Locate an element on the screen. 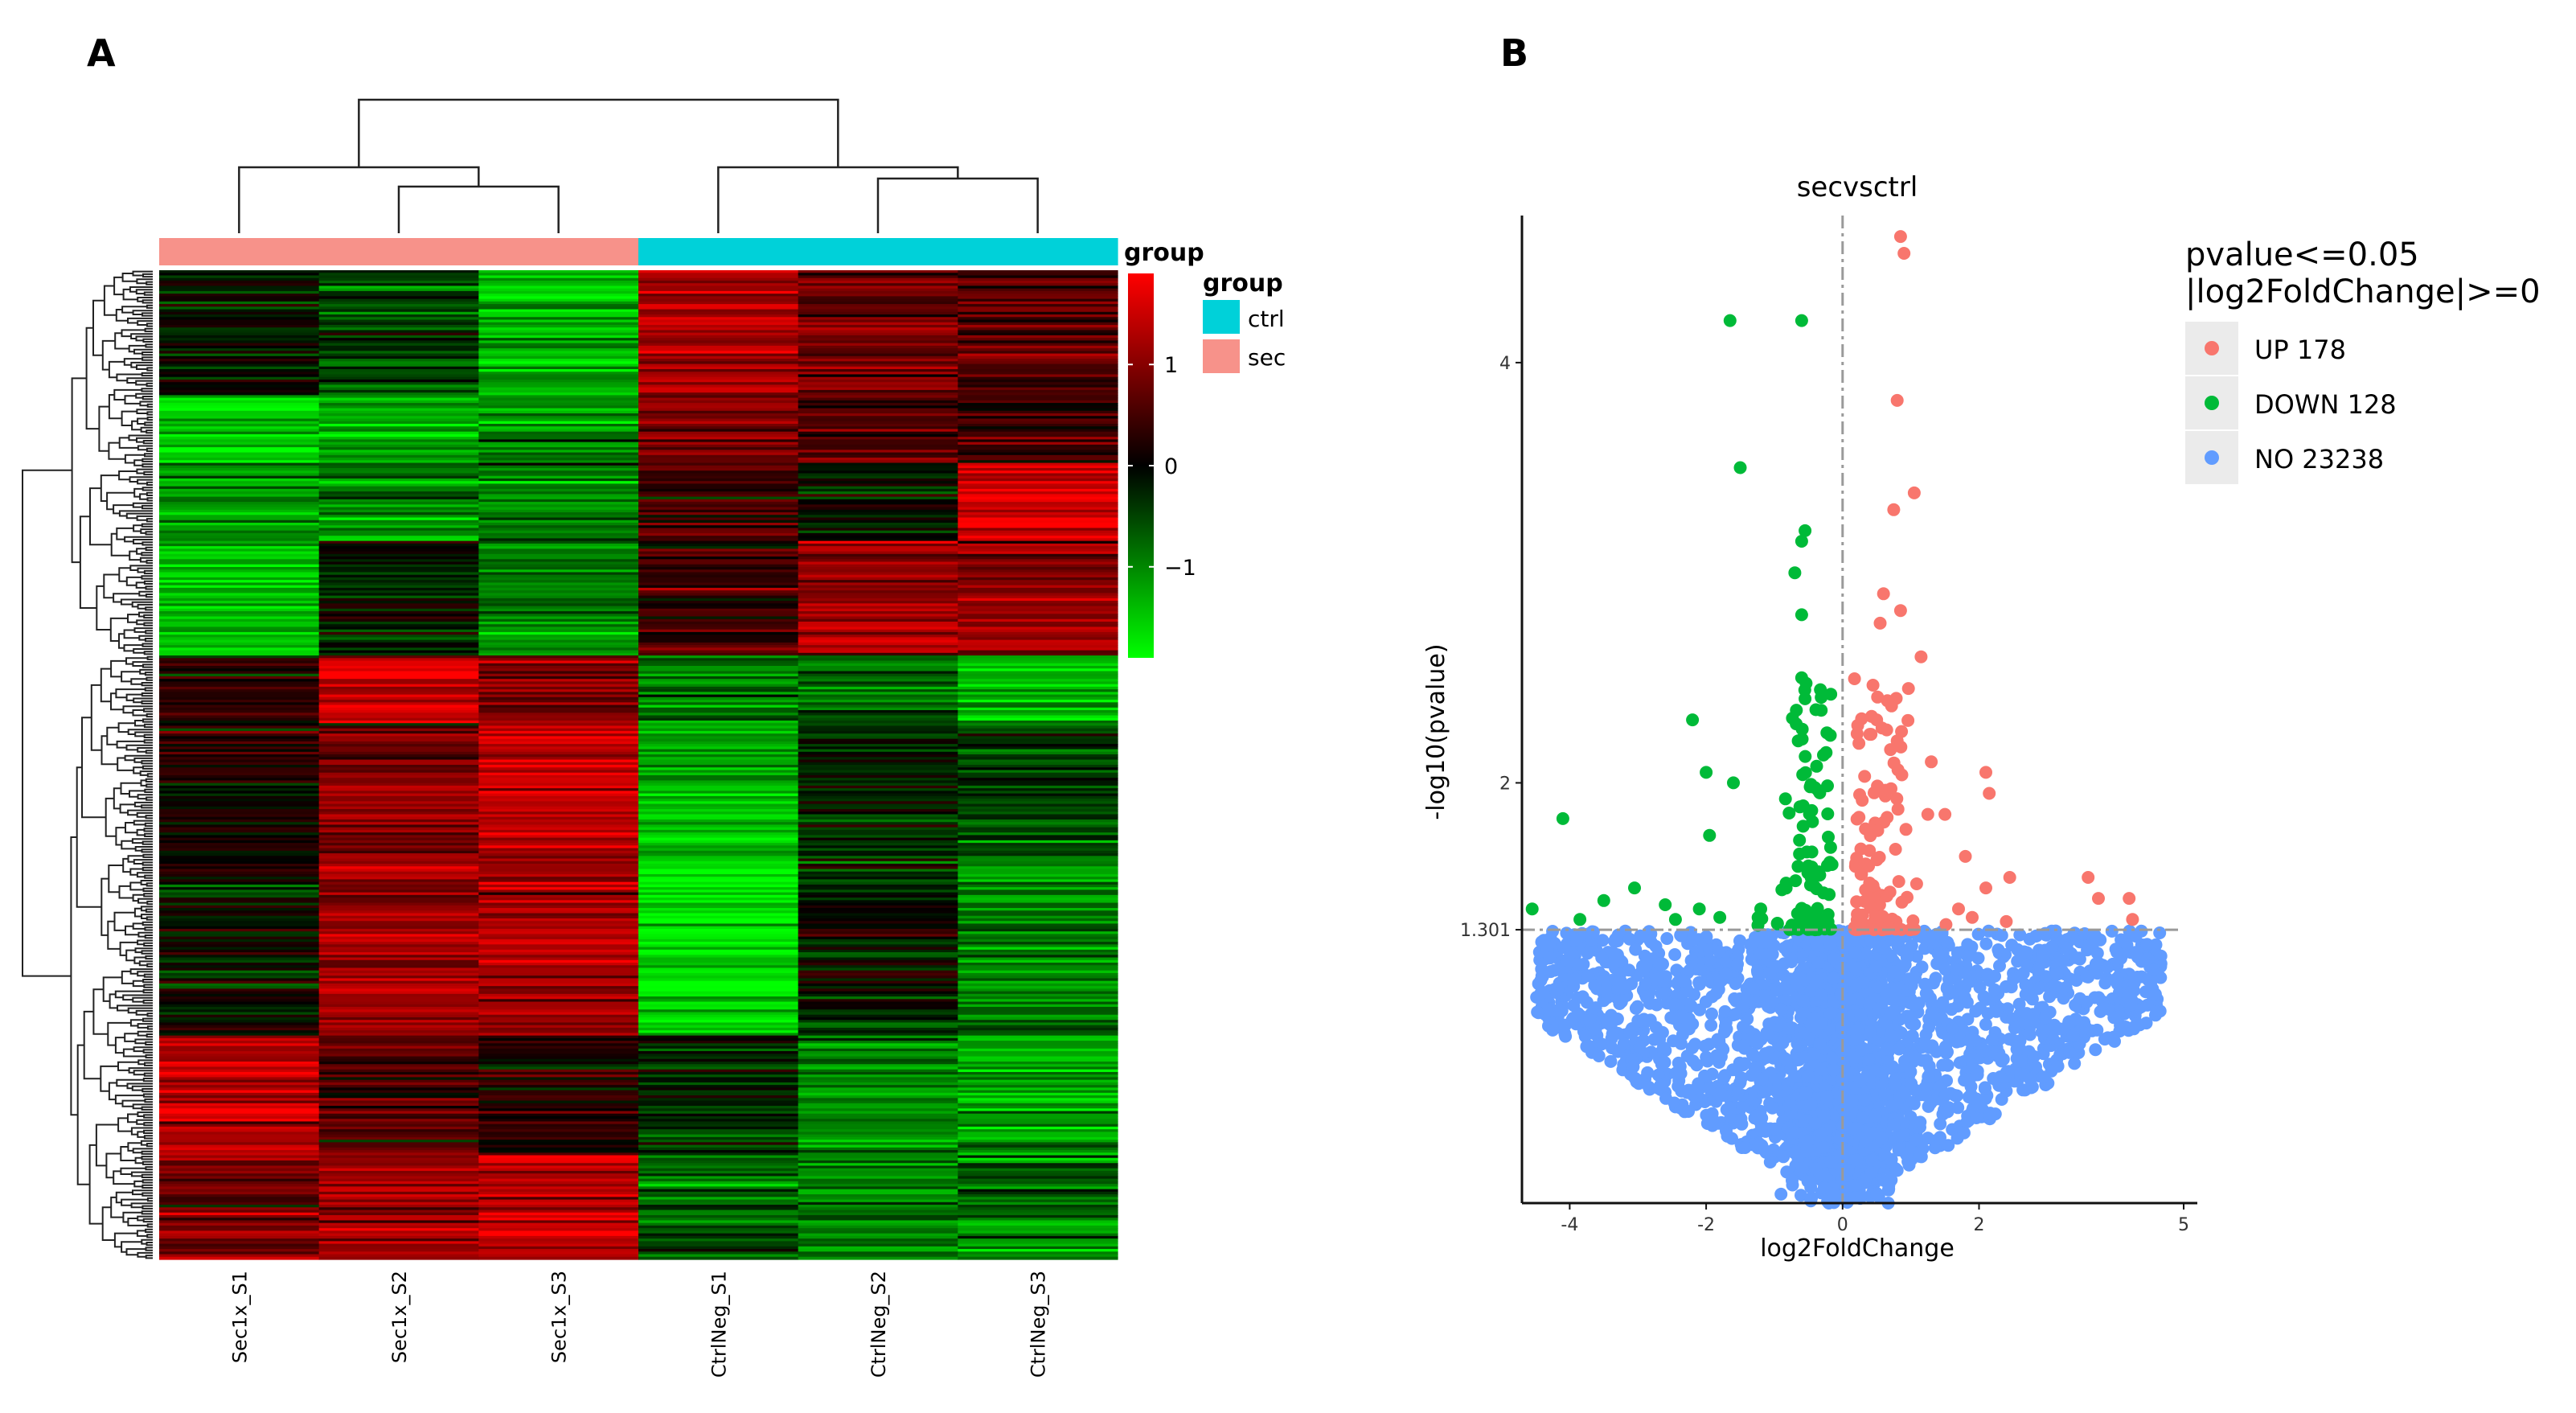 This screenshot has height=1413, width=2576. group-bar-cell-ctrl is located at coordinates (1038, 252).